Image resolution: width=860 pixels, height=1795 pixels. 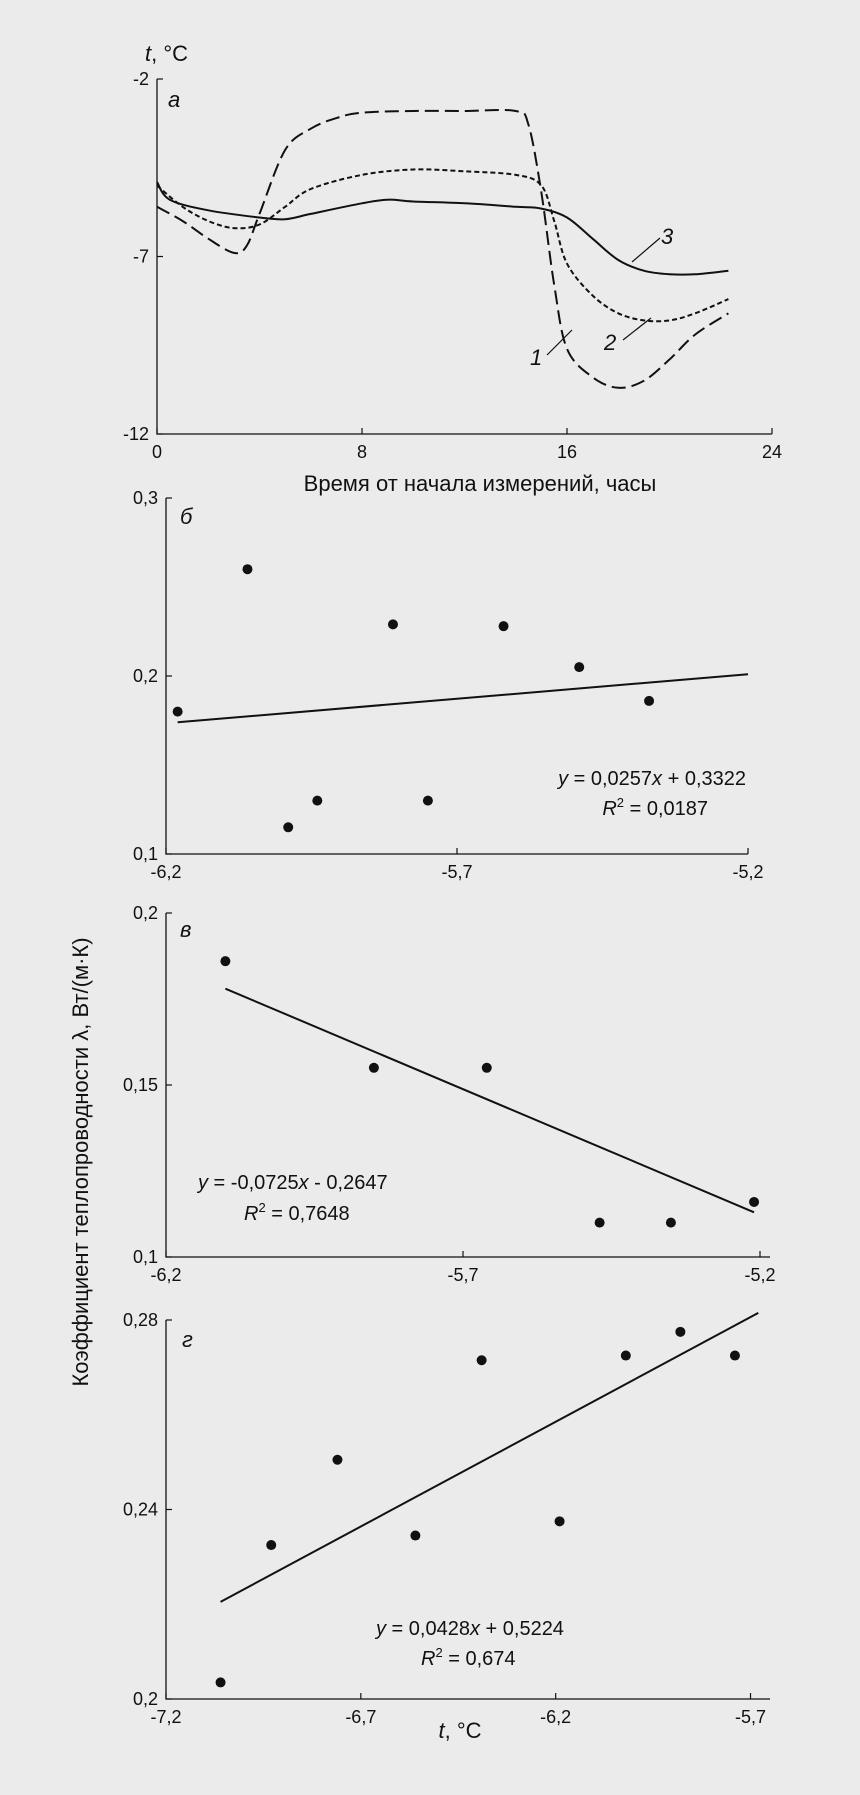 What do you see at coordinates (141, 257) in the screenshot?
I see `panel-a-ytick-label-1: -7` at bounding box center [141, 257].